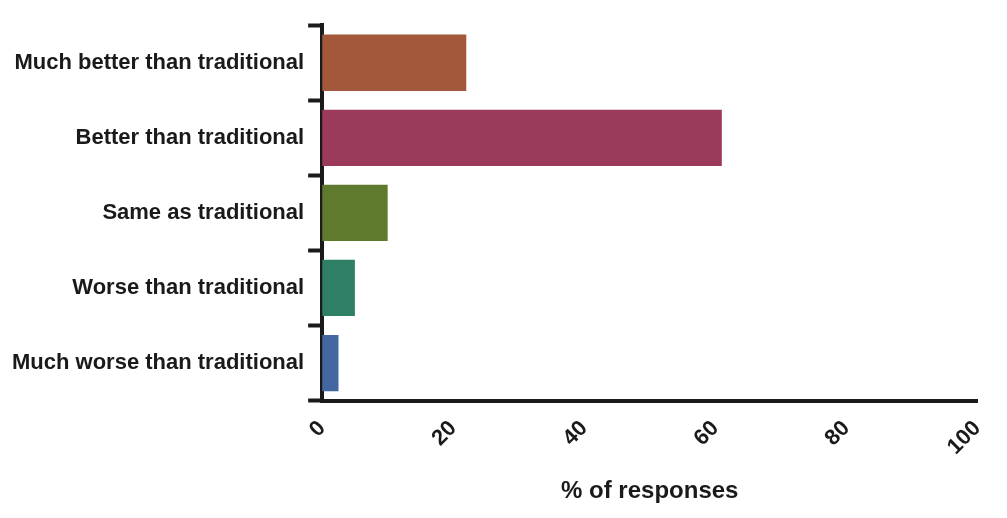 Image resolution: width=1007 pixels, height=518 pixels. Describe the element at coordinates (443, 433) in the screenshot. I see `x-tick-label: 20` at that location.